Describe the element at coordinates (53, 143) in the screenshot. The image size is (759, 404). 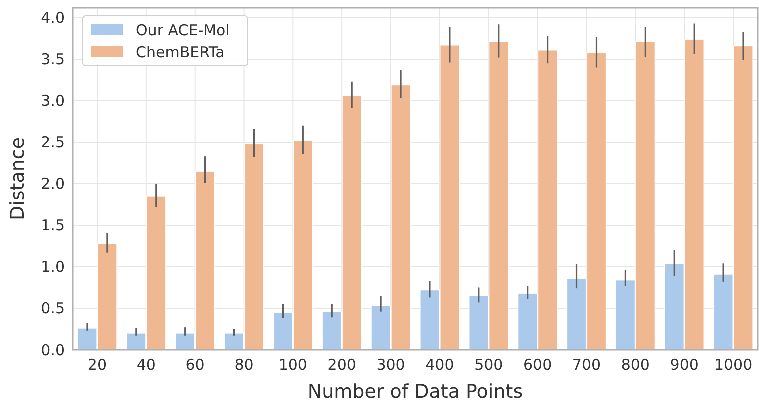
I see `y-tick-label: 2.5` at that location.